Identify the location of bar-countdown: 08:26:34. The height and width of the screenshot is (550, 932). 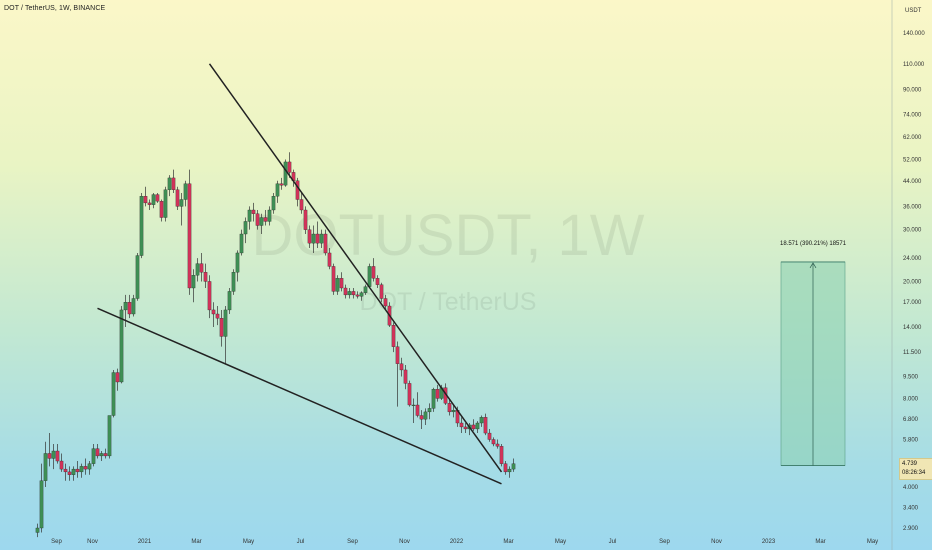
(914, 473).